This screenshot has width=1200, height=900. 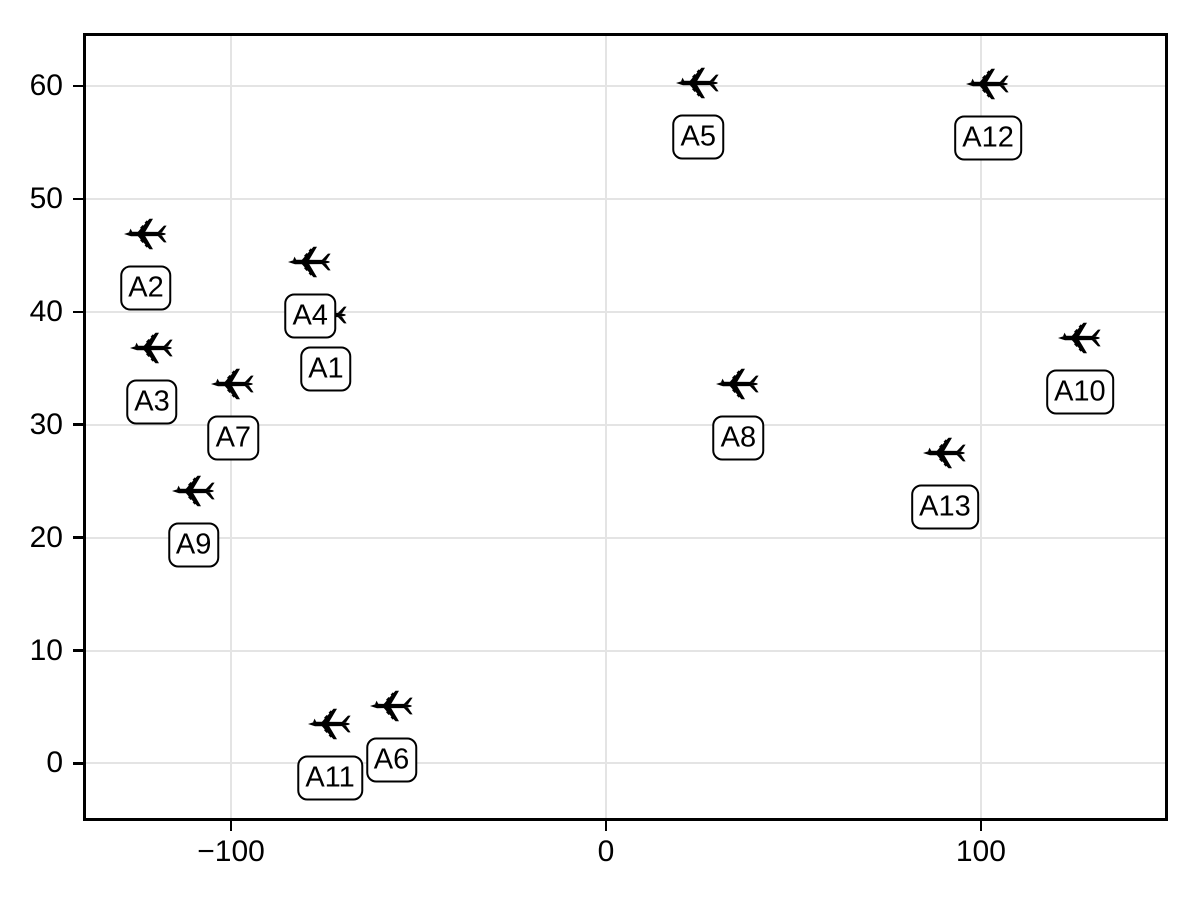 What do you see at coordinates (738, 438) in the screenshot?
I see `point-label-box: A8` at bounding box center [738, 438].